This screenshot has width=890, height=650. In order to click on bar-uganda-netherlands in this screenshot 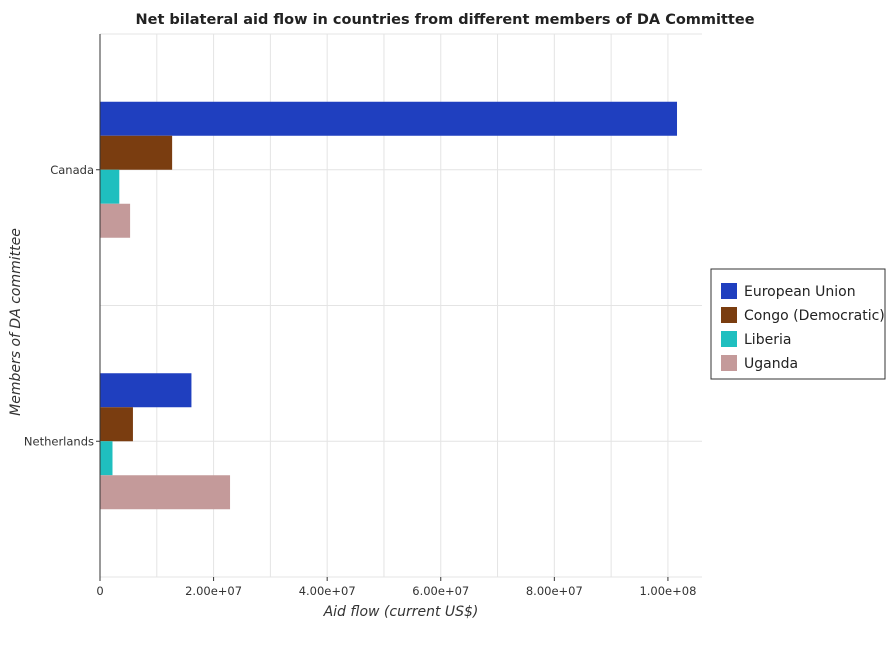, I will do `click(165, 492)`.